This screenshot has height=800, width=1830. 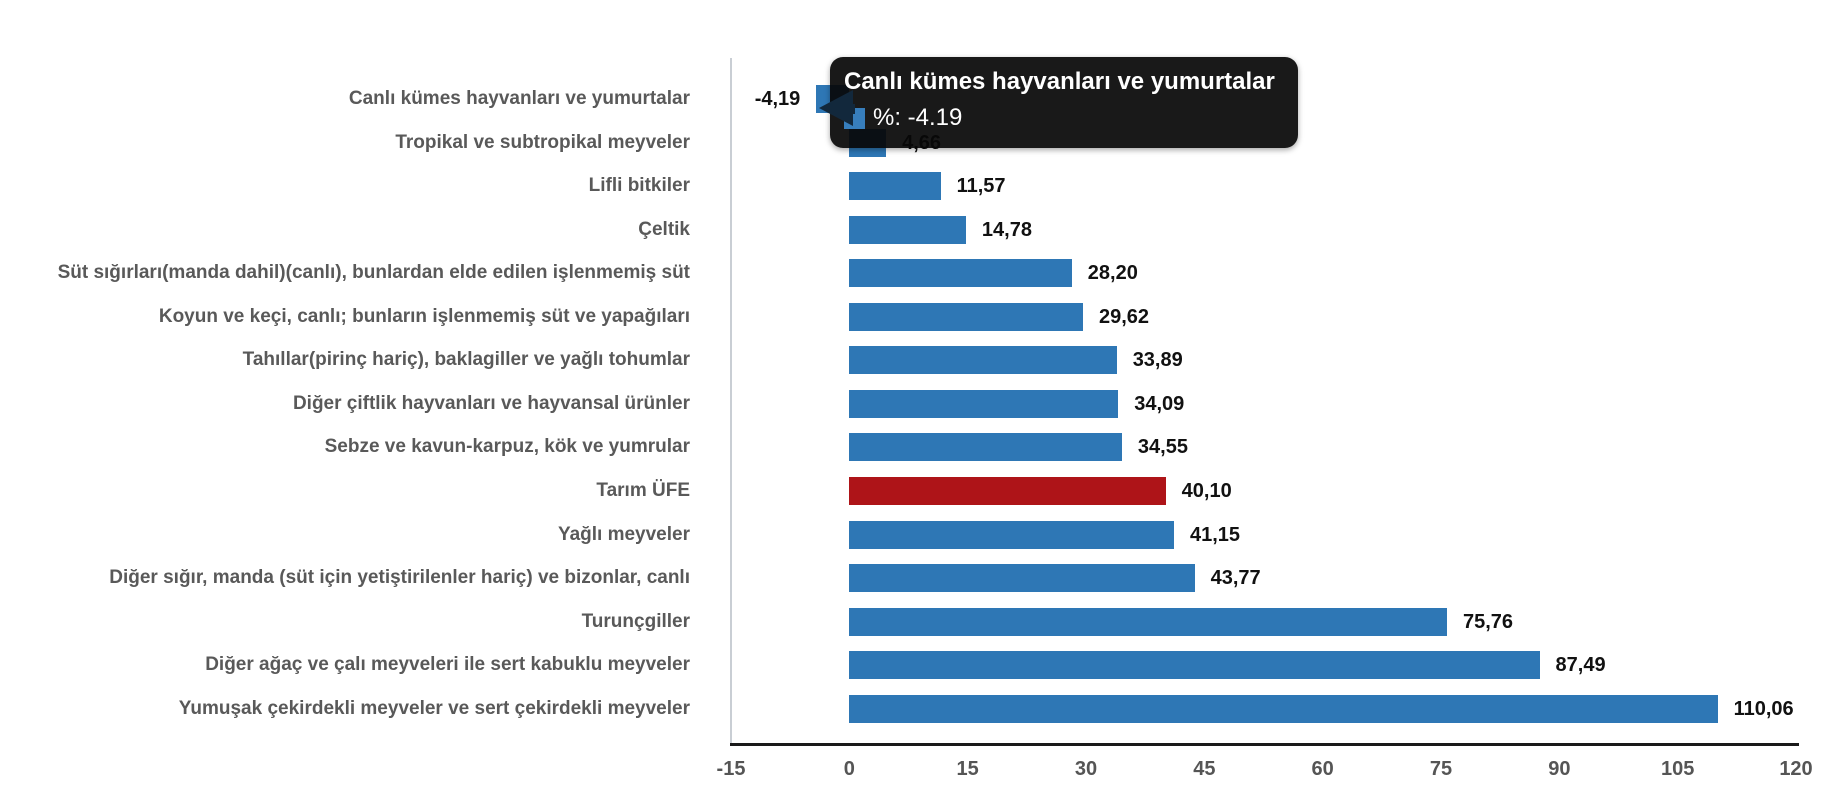 What do you see at coordinates (635, 621) in the screenshot?
I see `category-label: Turunçgiller` at bounding box center [635, 621].